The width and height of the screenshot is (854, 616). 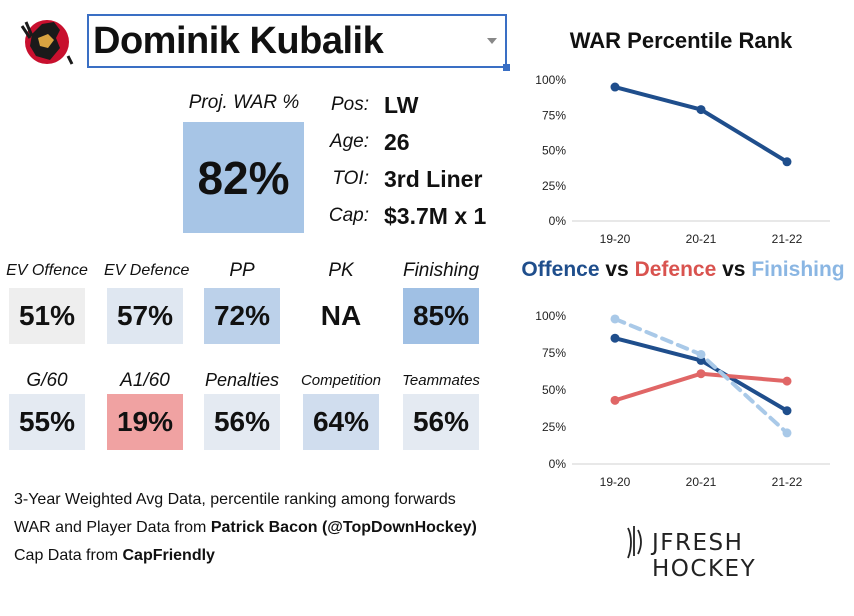 What do you see at coordinates (506, 67) in the screenshot?
I see `selection-handle` at bounding box center [506, 67].